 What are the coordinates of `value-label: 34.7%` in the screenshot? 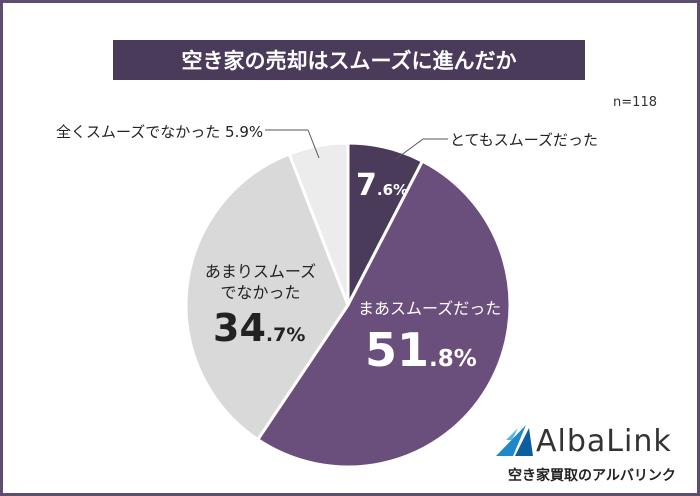 It's located at (259, 328).